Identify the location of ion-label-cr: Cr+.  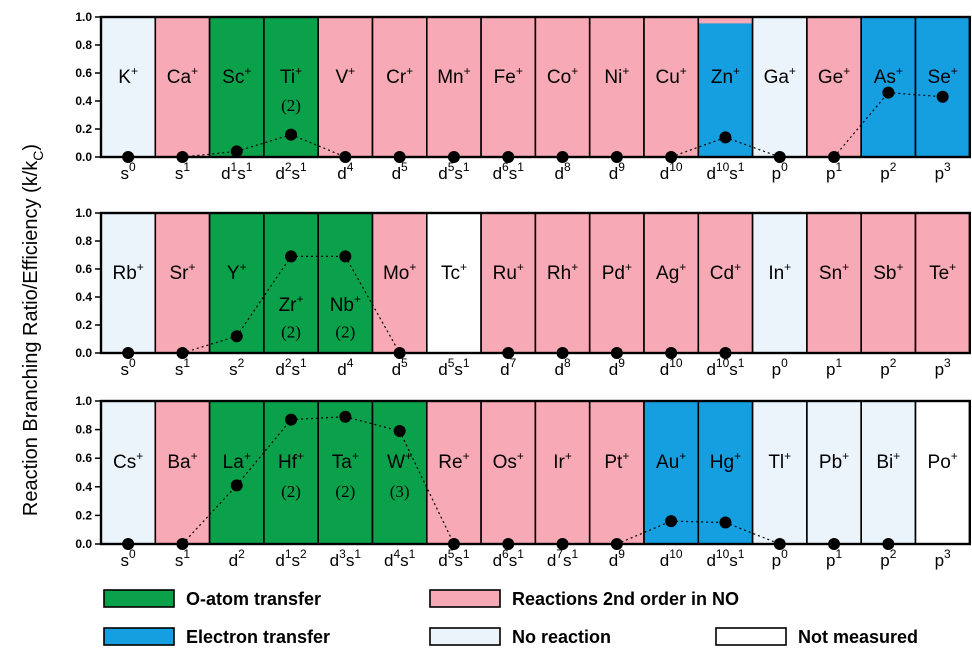
(399, 76).